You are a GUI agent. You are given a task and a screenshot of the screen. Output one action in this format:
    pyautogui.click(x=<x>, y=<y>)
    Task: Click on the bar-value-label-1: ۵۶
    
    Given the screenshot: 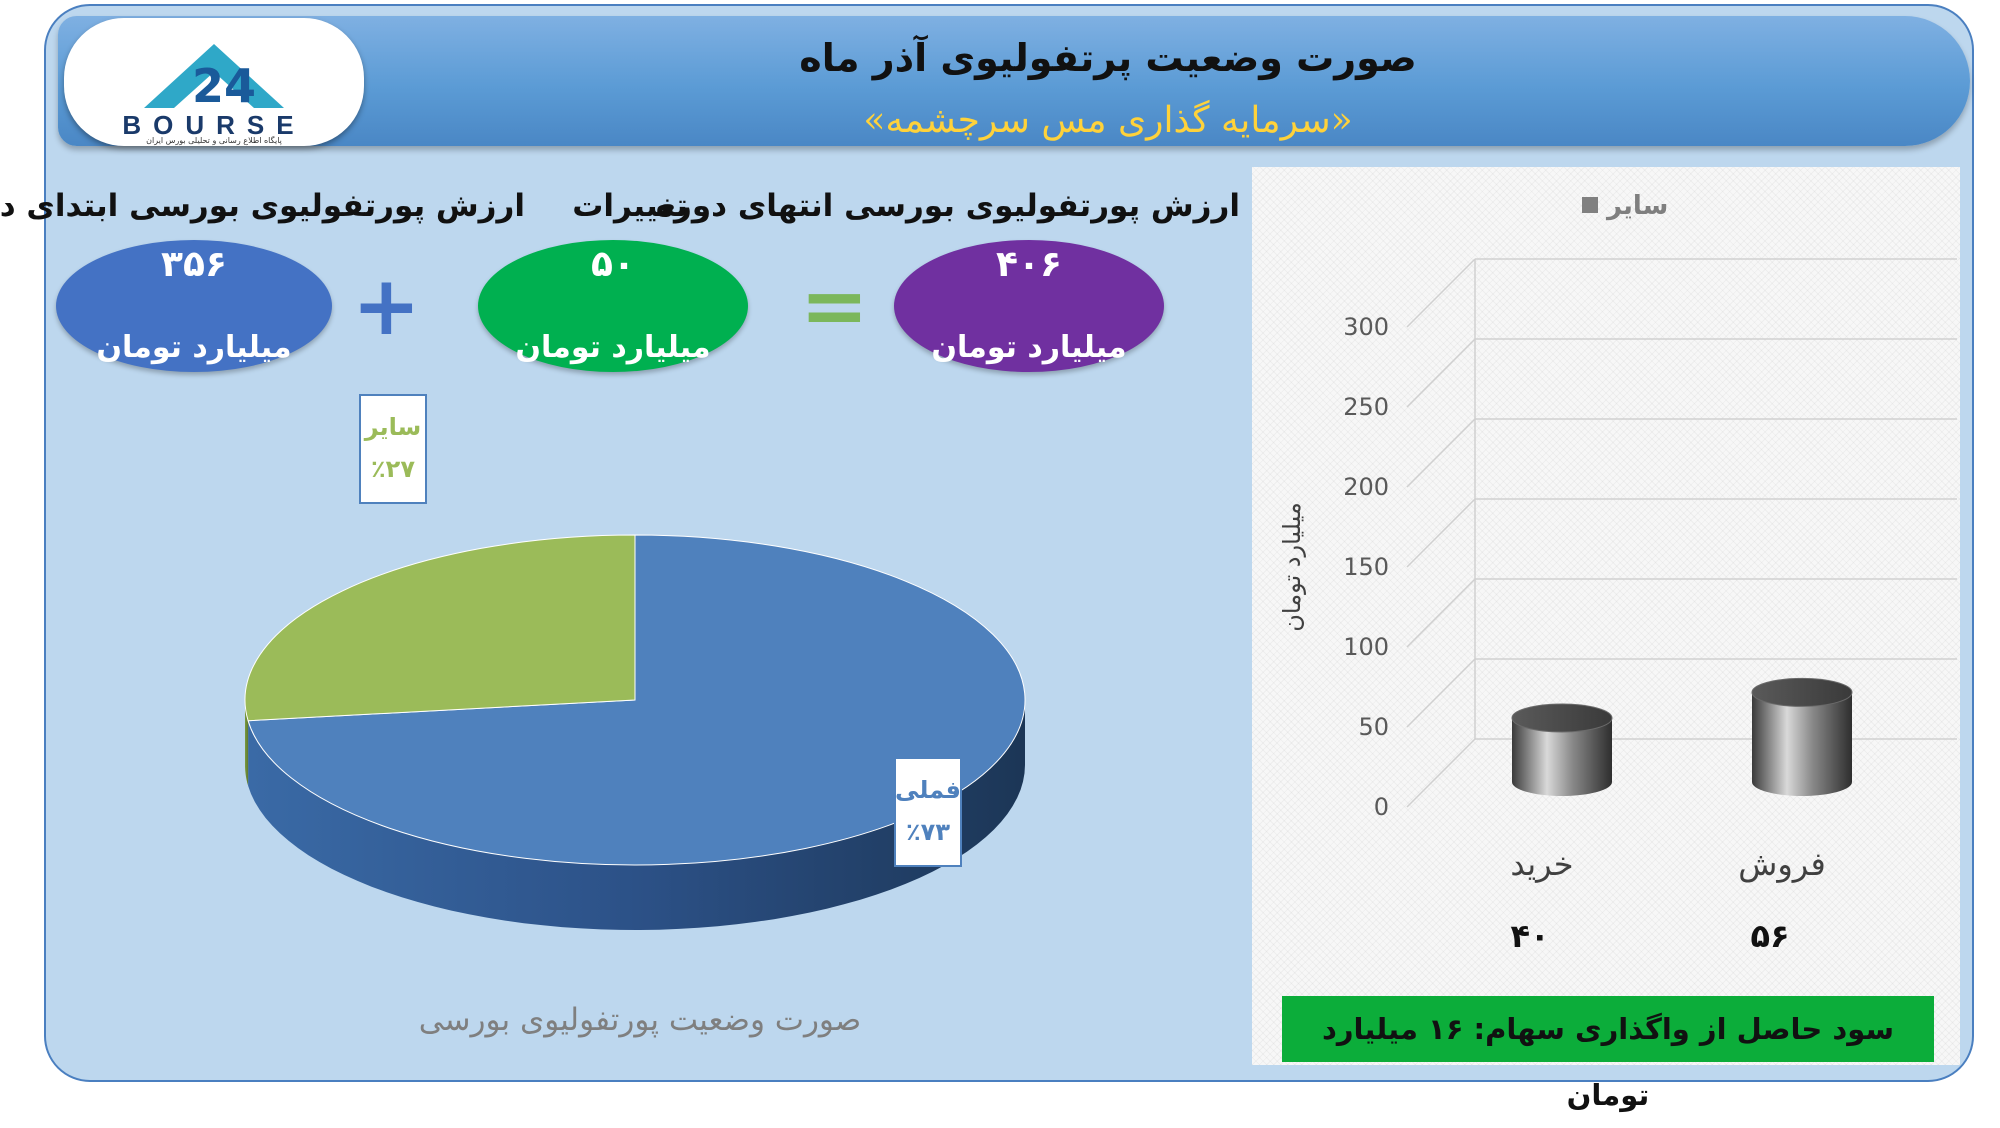 What is the action you would take?
    pyautogui.click(x=1769, y=936)
    